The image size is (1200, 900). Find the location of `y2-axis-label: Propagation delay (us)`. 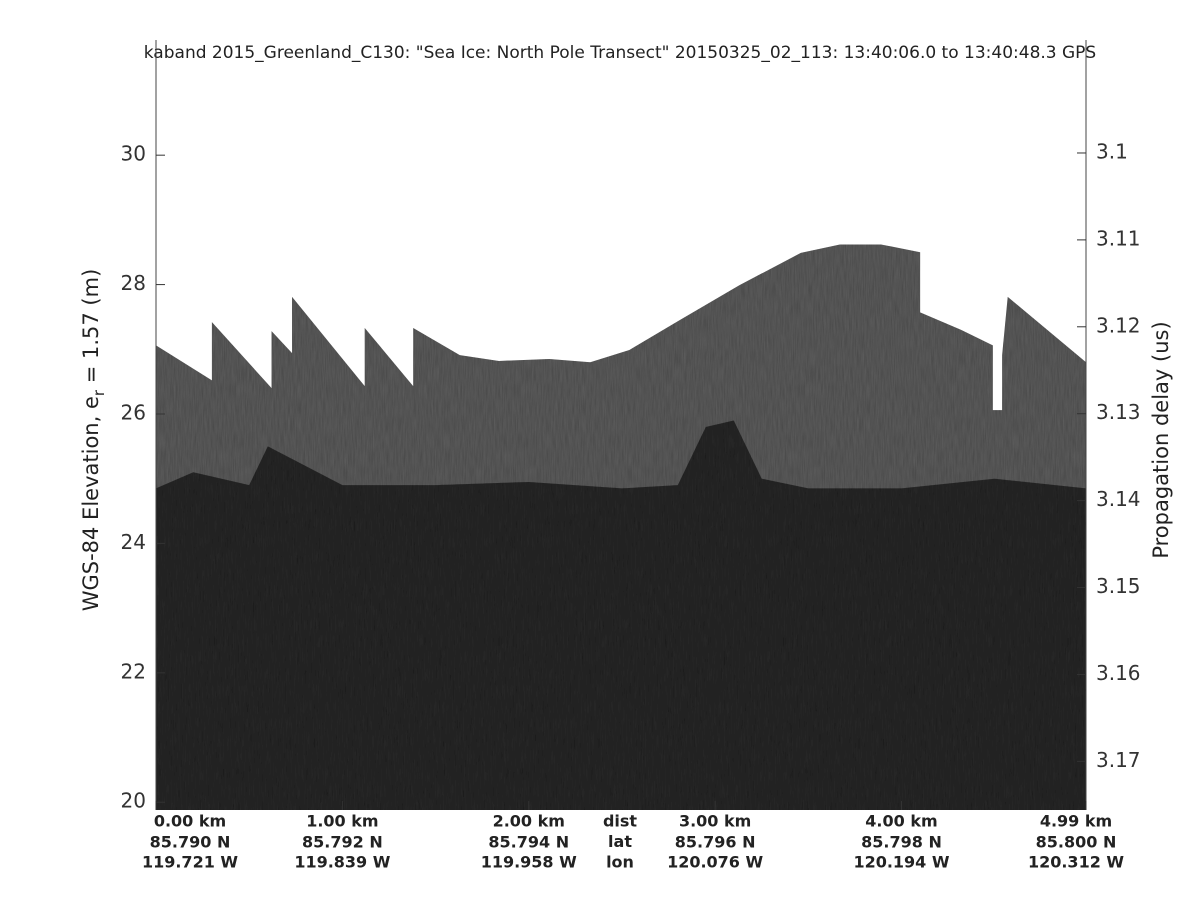

y2-axis-label: Propagation delay (us) is located at coordinates (1161, 439).